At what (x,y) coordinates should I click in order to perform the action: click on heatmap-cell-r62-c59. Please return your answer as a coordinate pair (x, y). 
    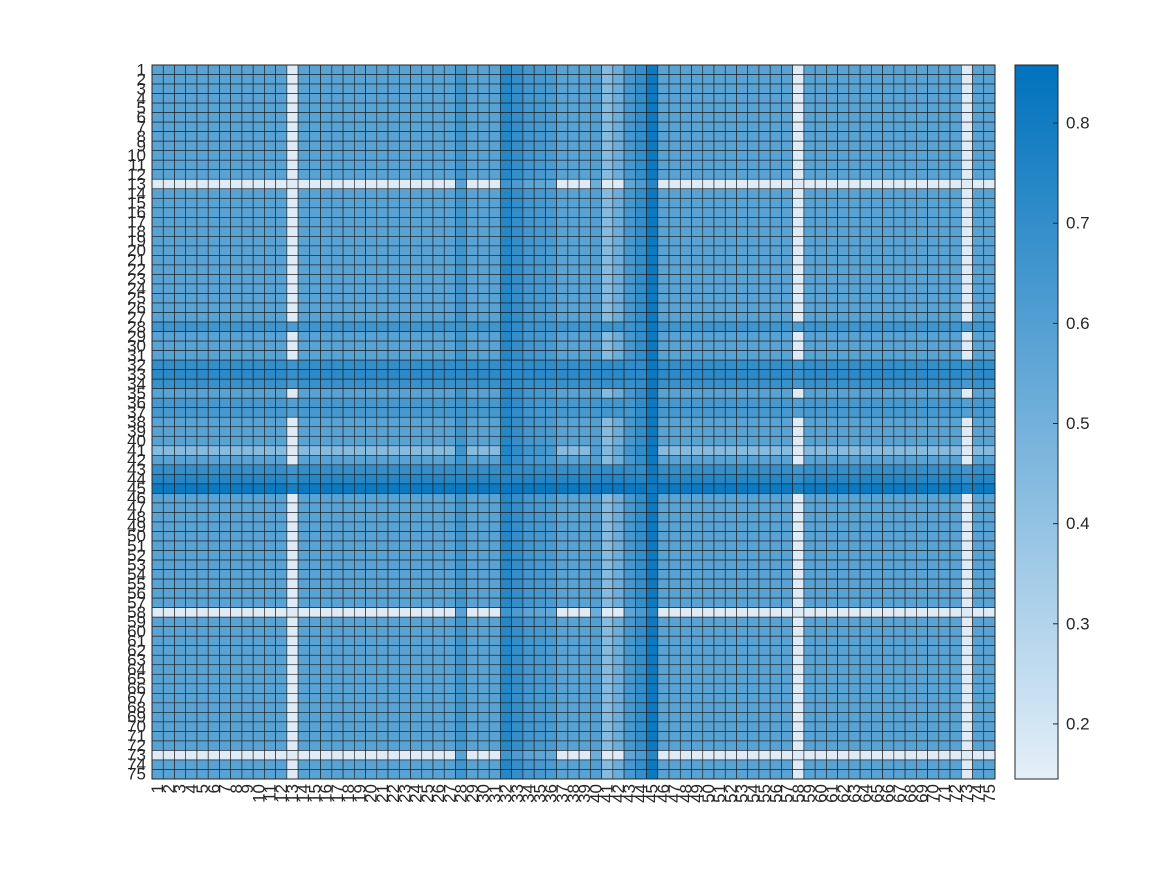
    Looking at the image, I should click on (809, 650).